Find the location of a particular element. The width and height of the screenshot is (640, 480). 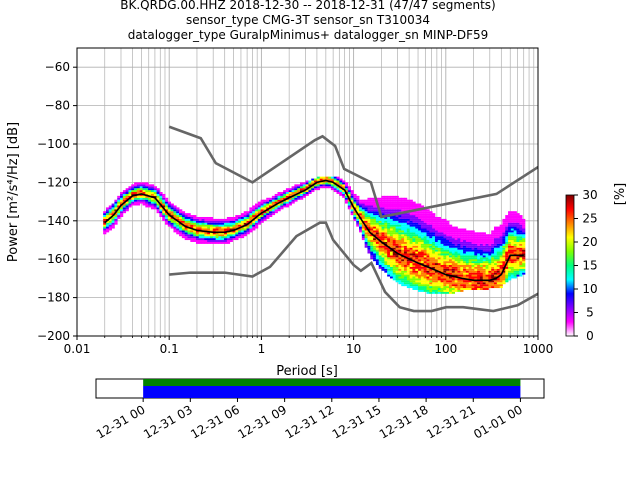

timeline-tick-label: 12-31 00 is located at coordinates (121, 421).